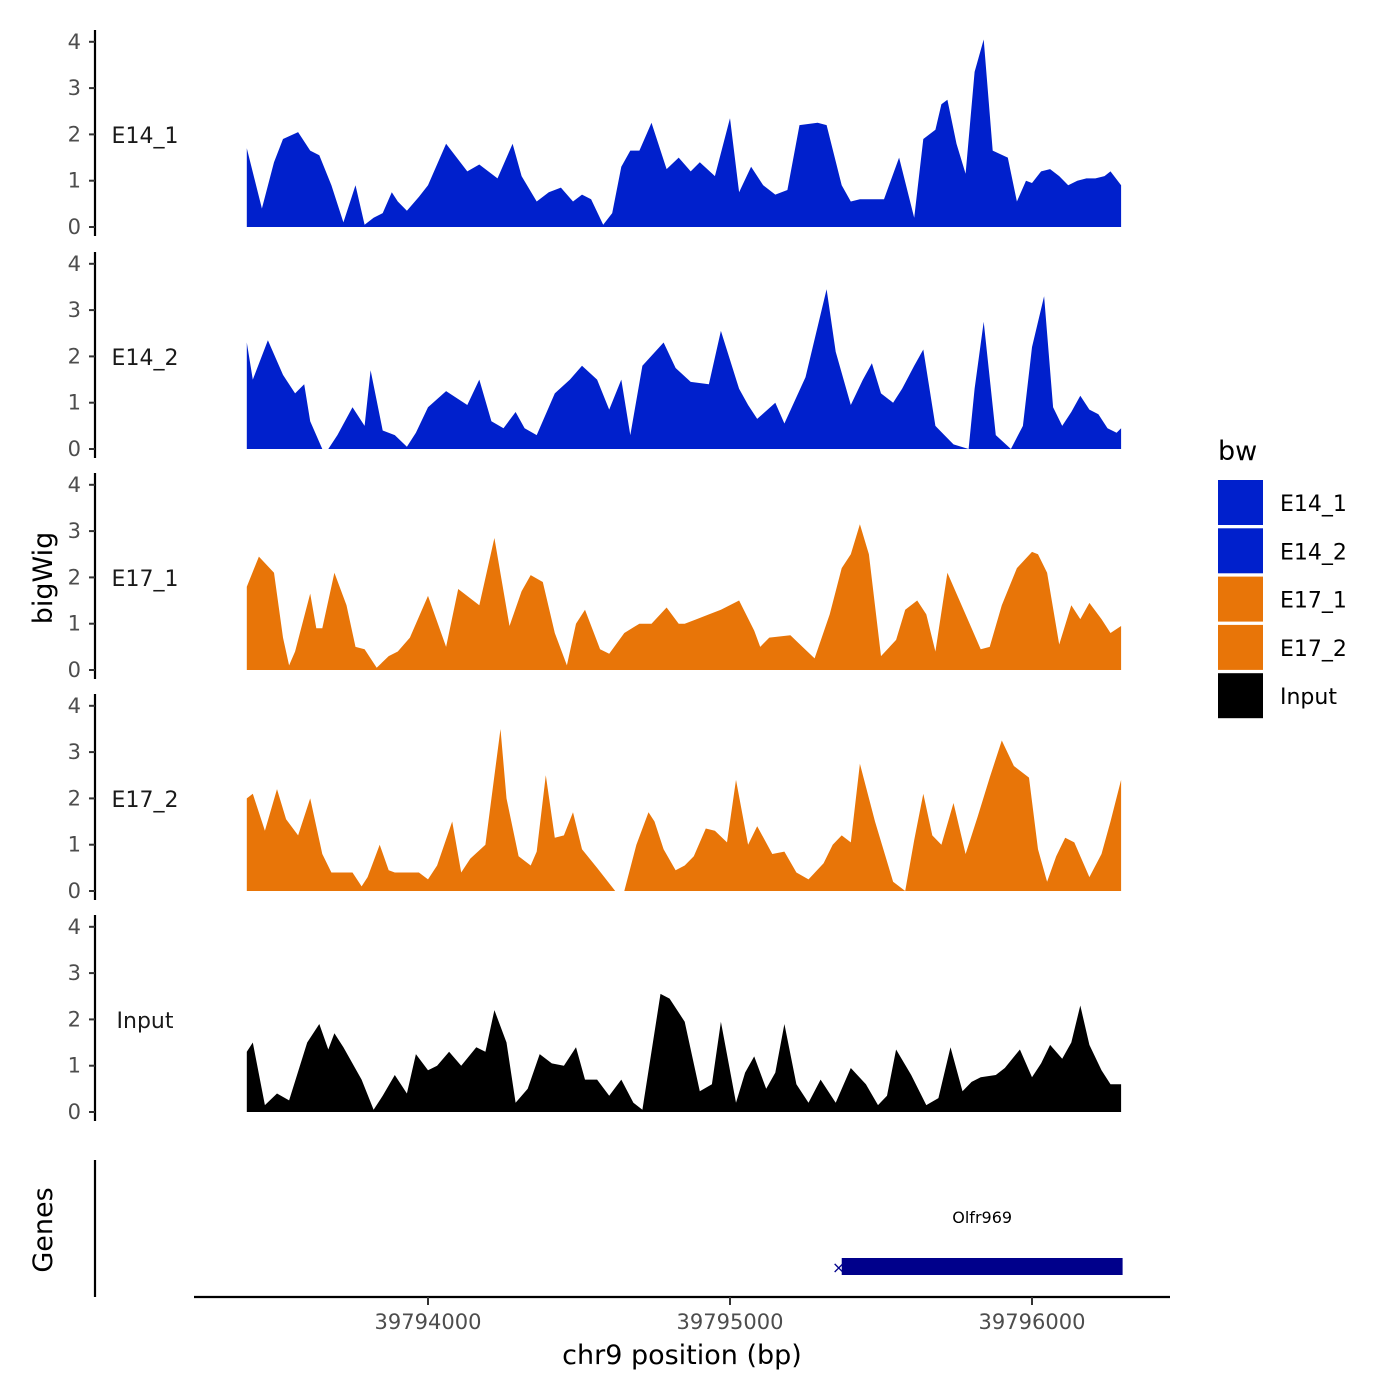 This screenshot has width=1400, height=1400. I want to click on track-Input: 0 1 2 3 4 Input, so click(595, 1019).